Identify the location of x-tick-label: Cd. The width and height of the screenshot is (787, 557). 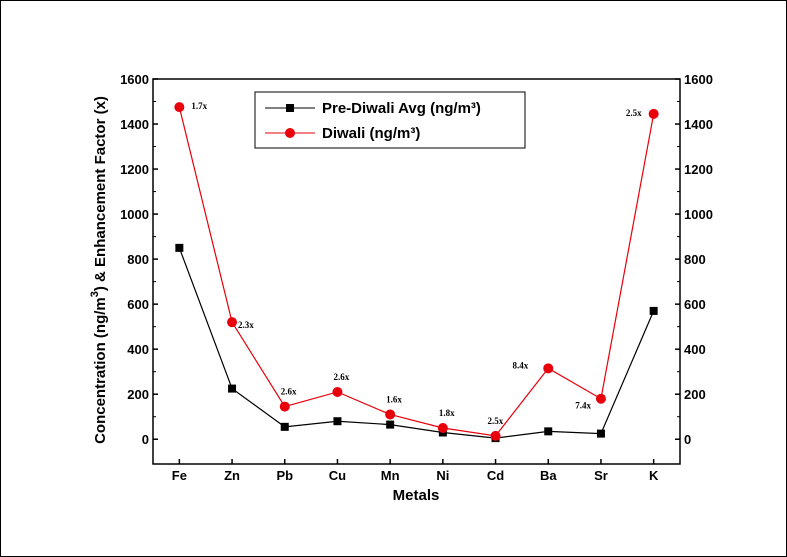
(495, 475).